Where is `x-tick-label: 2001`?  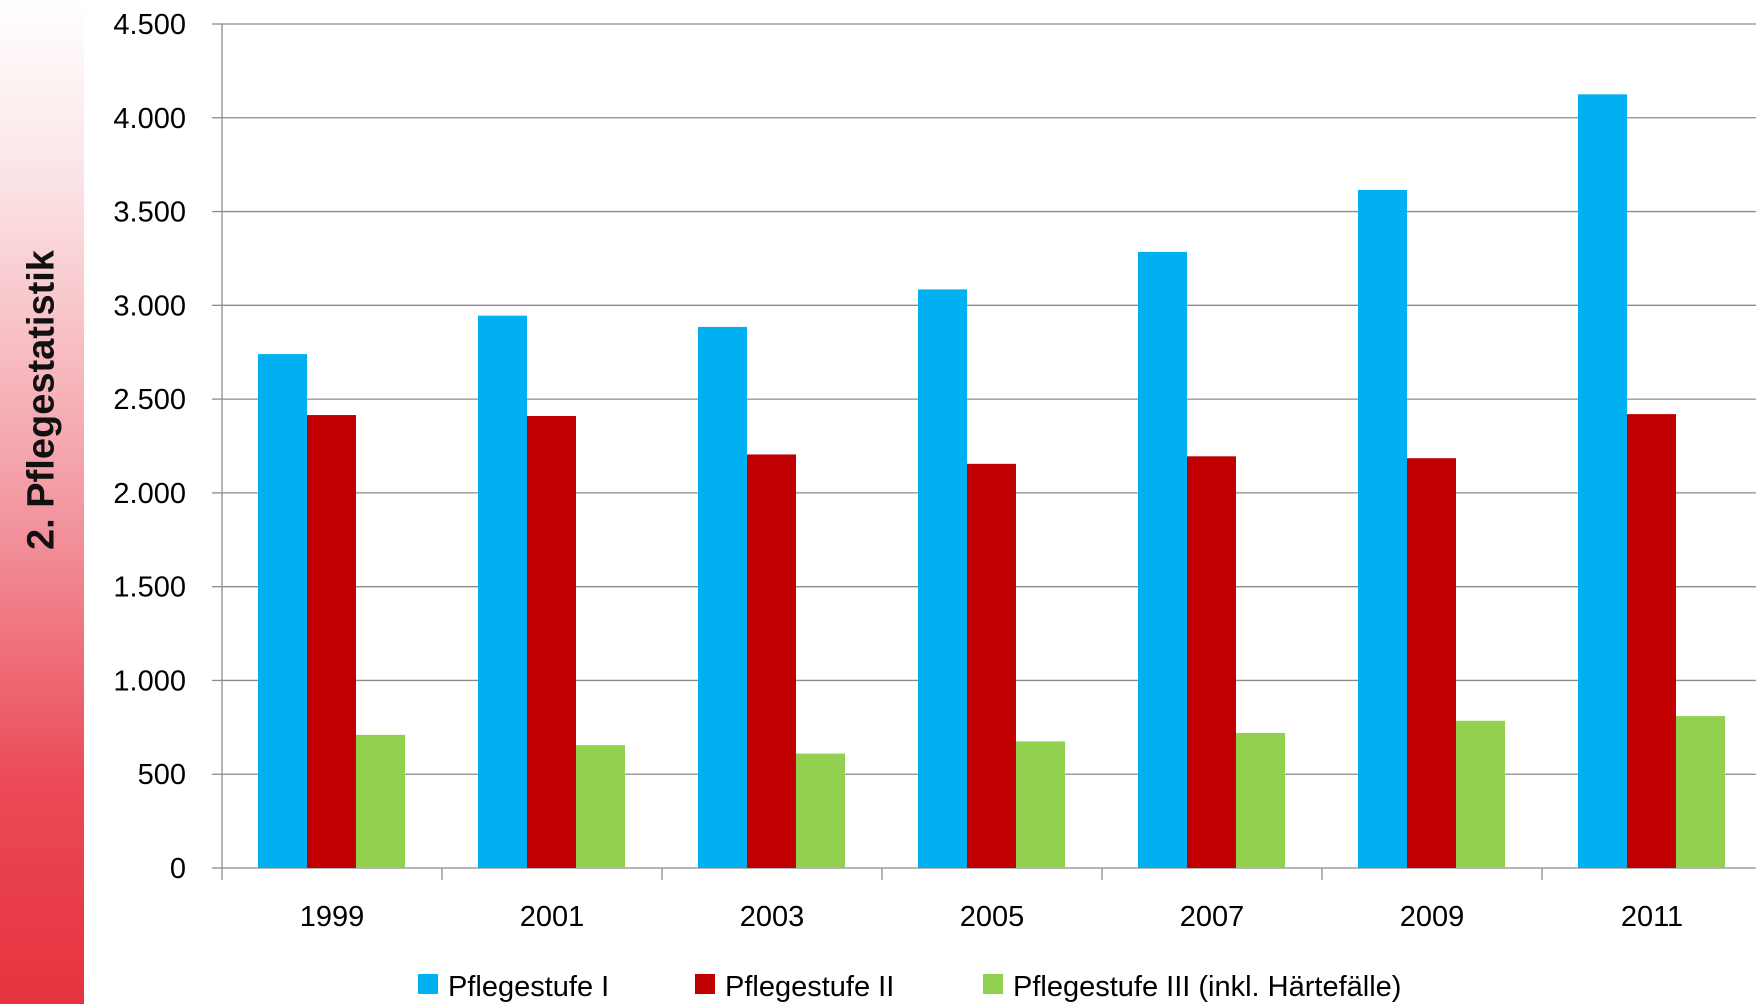
x-tick-label: 2001 is located at coordinates (552, 917).